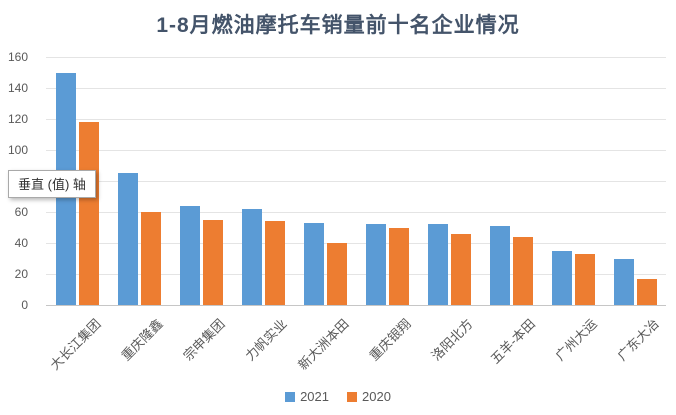 Image resolution: width=676 pixels, height=415 pixels. What do you see at coordinates (561, 277) in the screenshot?
I see `bar-2021-广州大运` at bounding box center [561, 277].